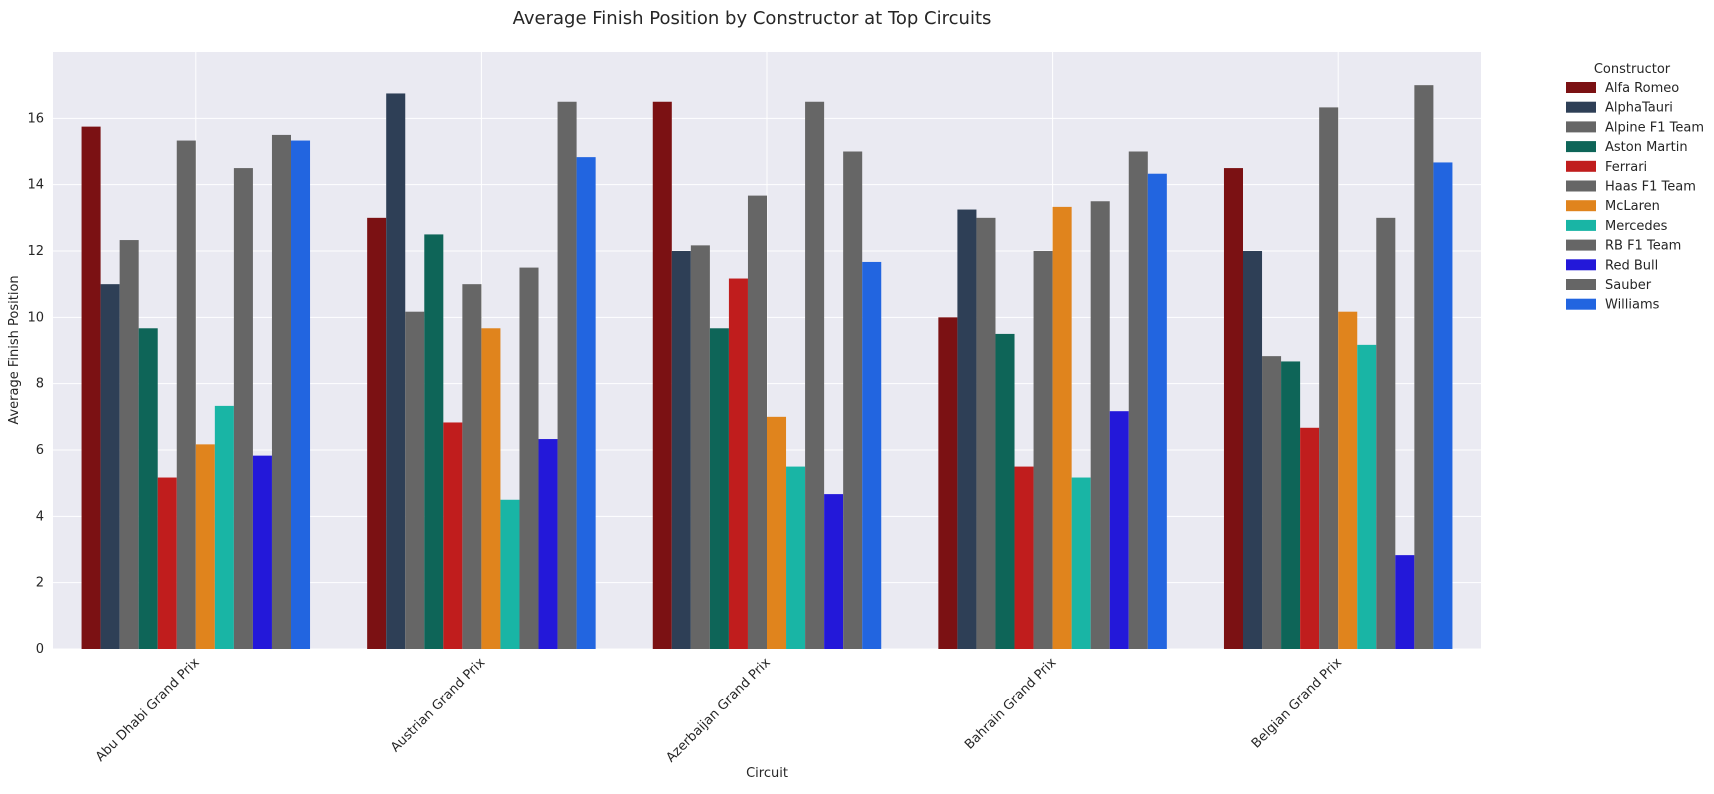  What do you see at coordinates (1626, 167) in the screenshot?
I see `legend-label: Ferrari` at bounding box center [1626, 167].